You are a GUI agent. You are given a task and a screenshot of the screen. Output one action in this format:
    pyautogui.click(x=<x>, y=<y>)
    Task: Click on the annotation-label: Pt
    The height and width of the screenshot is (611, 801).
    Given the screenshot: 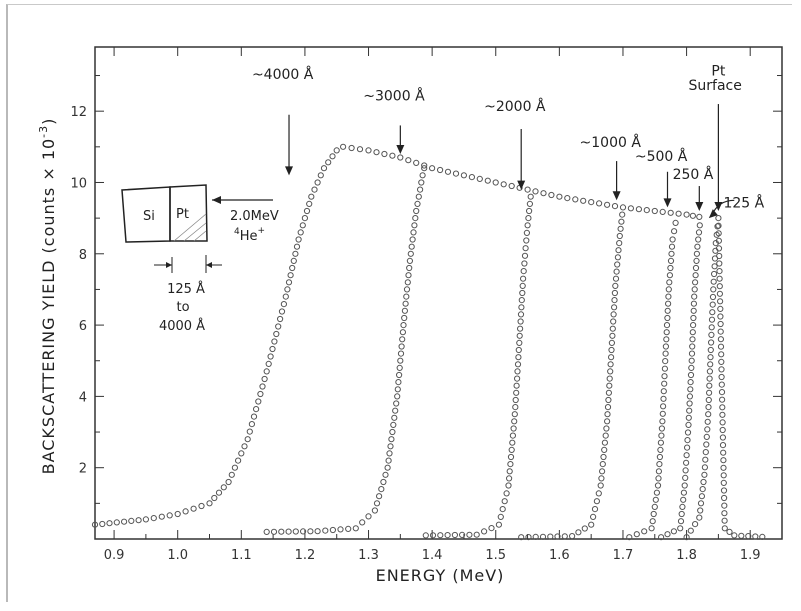 What is the action you would take?
    pyautogui.click(x=718, y=72)
    